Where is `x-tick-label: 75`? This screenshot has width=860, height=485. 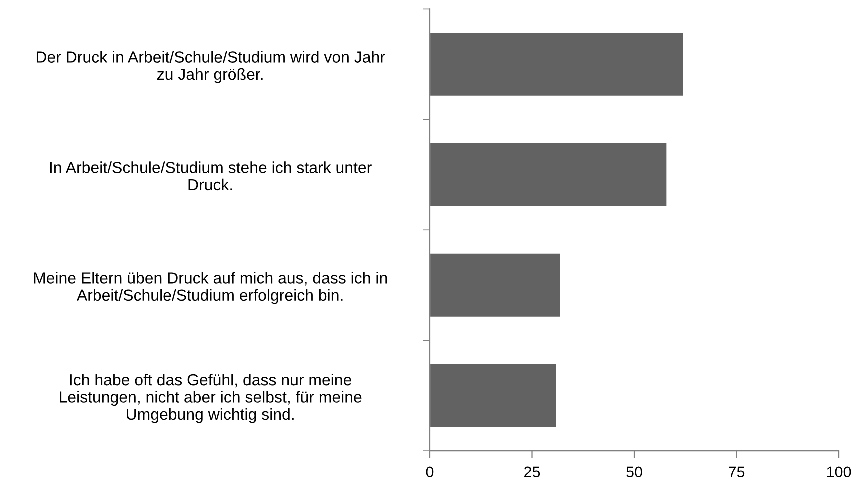 x-tick-label: 75 is located at coordinates (737, 472).